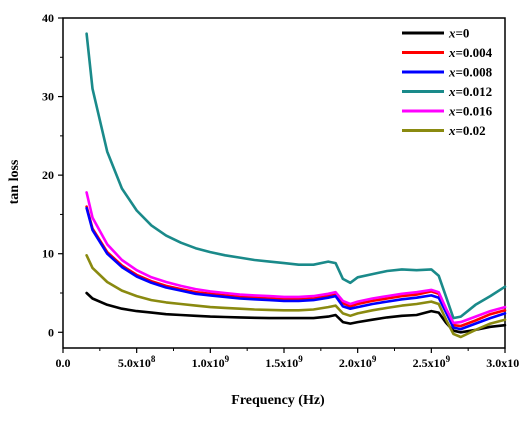 This screenshot has width=519, height=421. Describe the element at coordinates (137, 362) in the screenshot. I see `x-tick-label: 5.0x10⁸` at that location.